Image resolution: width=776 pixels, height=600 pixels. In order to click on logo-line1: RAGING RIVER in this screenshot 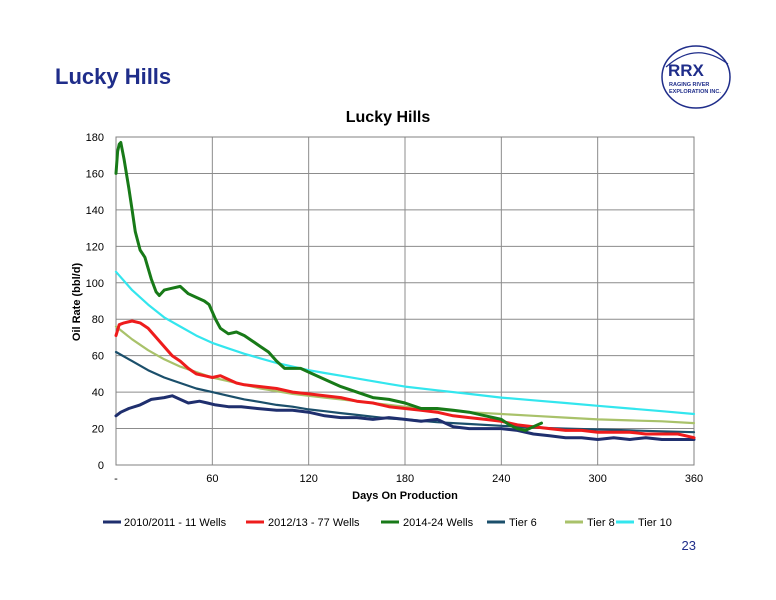, I will do `click(689, 85)`.